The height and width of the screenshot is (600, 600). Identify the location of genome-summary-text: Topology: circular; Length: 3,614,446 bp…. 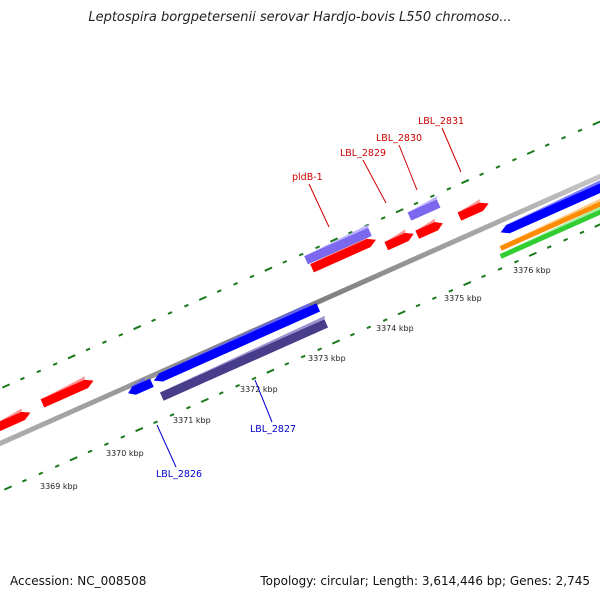
(425, 581).